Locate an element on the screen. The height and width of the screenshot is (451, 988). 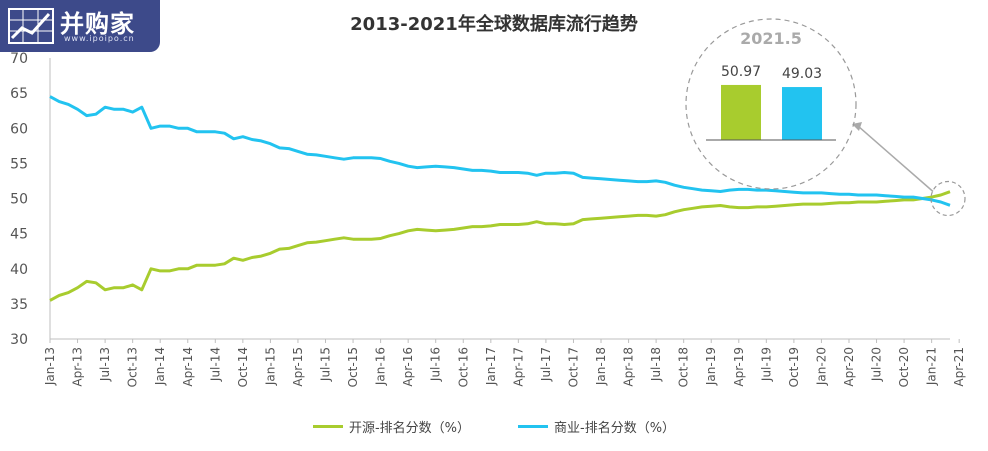
x-tick-label: Jul-15 is located at coordinates (326, 364).